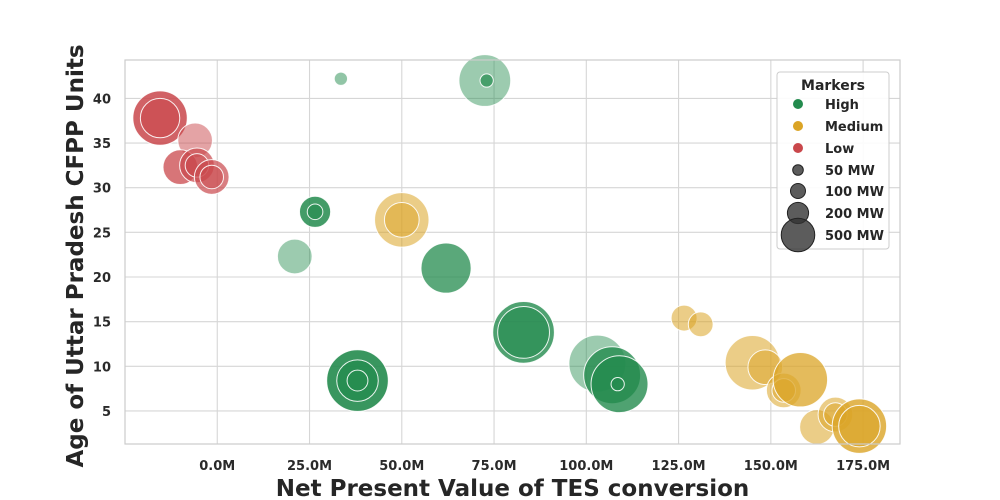  Describe the element at coordinates (798, 126) in the screenshot. I see `legend-marker-medium` at that location.